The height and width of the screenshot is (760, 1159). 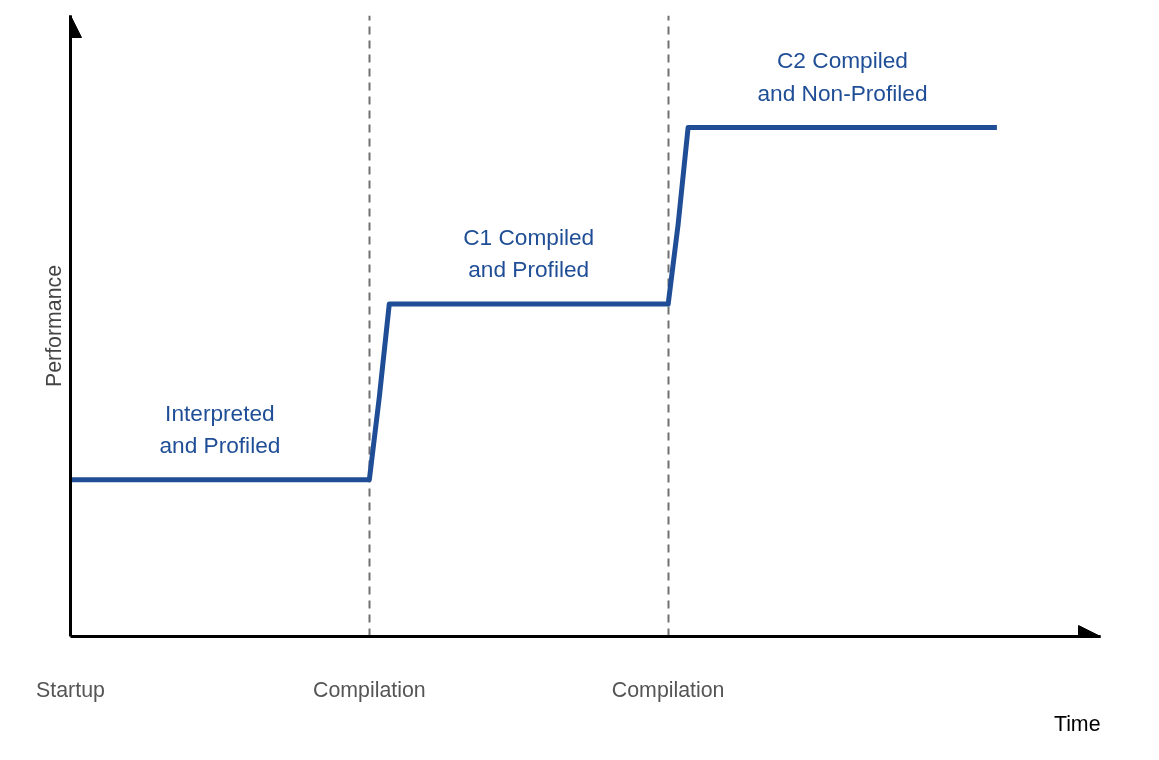 What do you see at coordinates (1077, 723) in the screenshot?
I see `x-axis-title: Time` at bounding box center [1077, 723].